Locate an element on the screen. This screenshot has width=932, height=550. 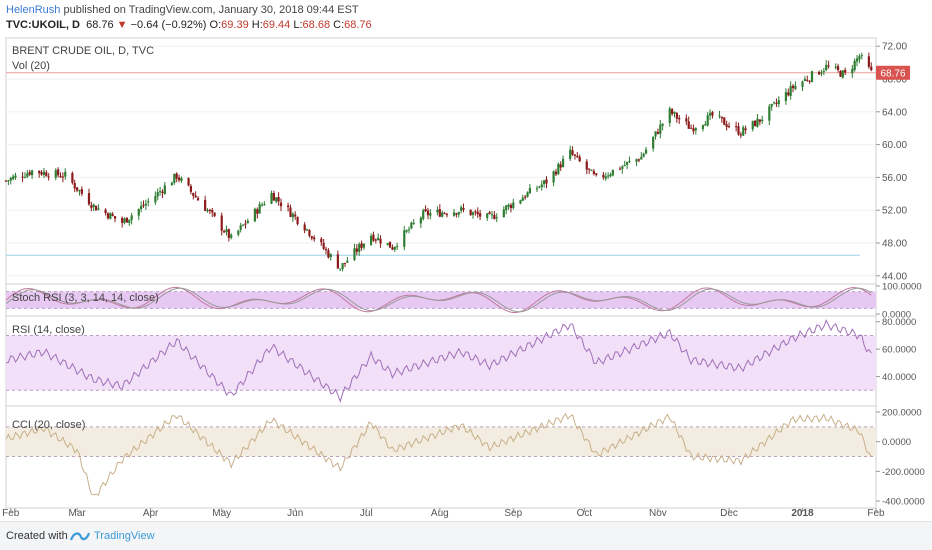
stoch-rsi-title: Stoch RSI (3, 3, 14, 14, close) is located at coordinates (85, 298).